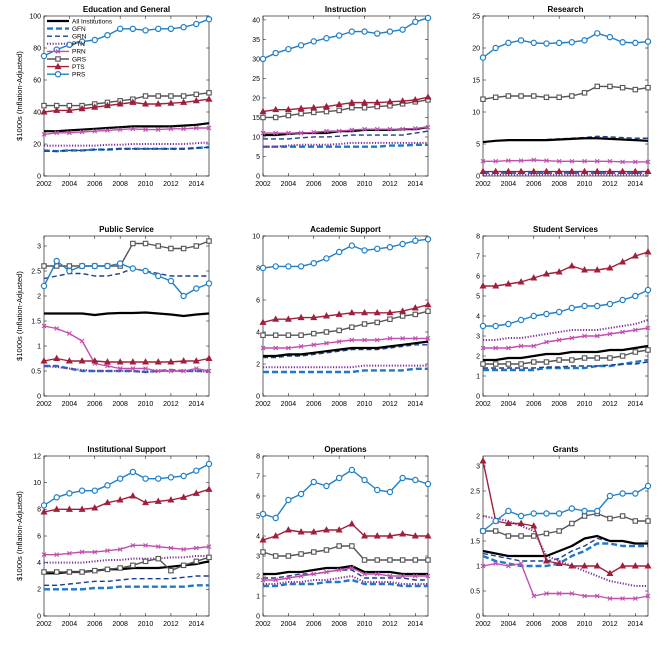  Describe the element at coordinates (258, 300) in the screenshot. I see `y-tick-label: 6` at that location.